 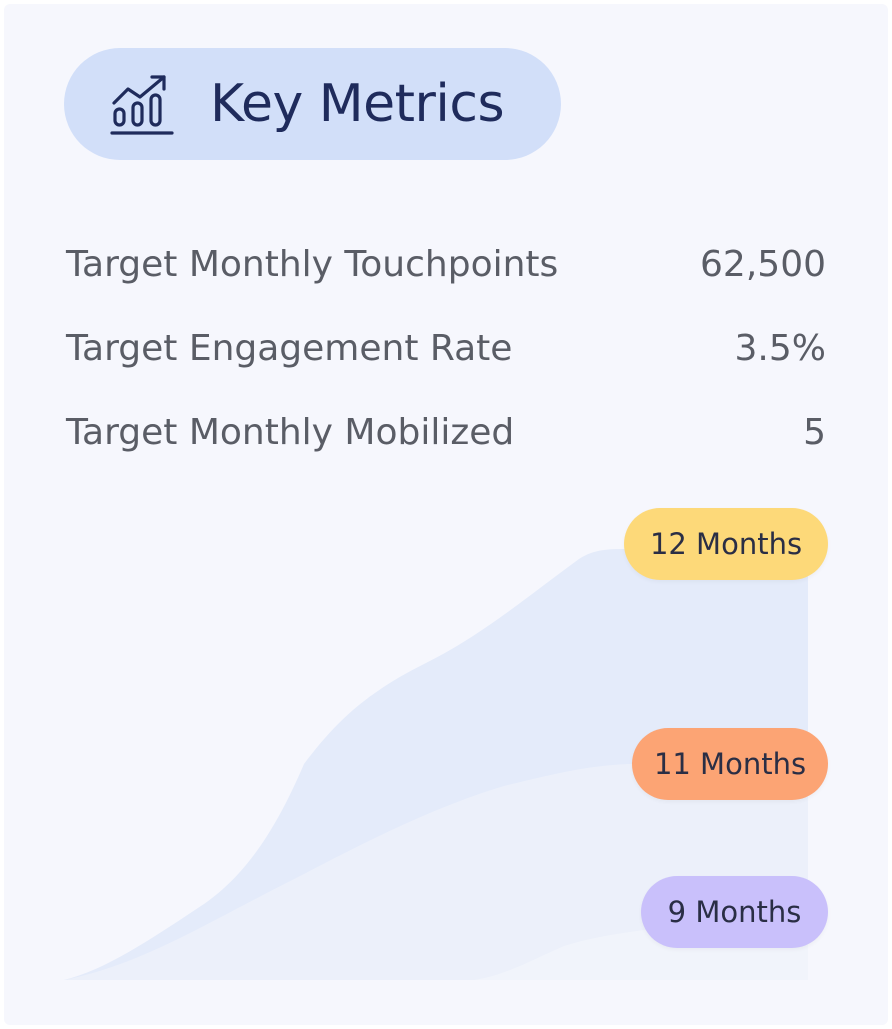 What do you see at coordinates (763, 264) in the screenshot?
I see `metric-value: 62,500` at bounding box center [763, 264].